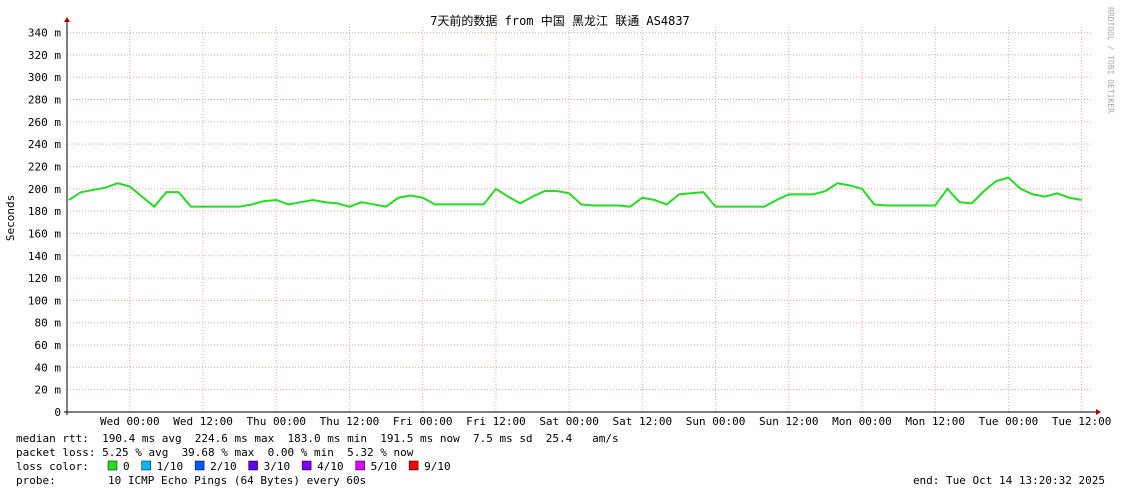 Image resolution: width=1121 pixels, height=494 pixels. What do you see at coordinates (789, 421) in the screenshot?
I see `x-tick-label: Sun 12:00` at bounding box center [789, 421].